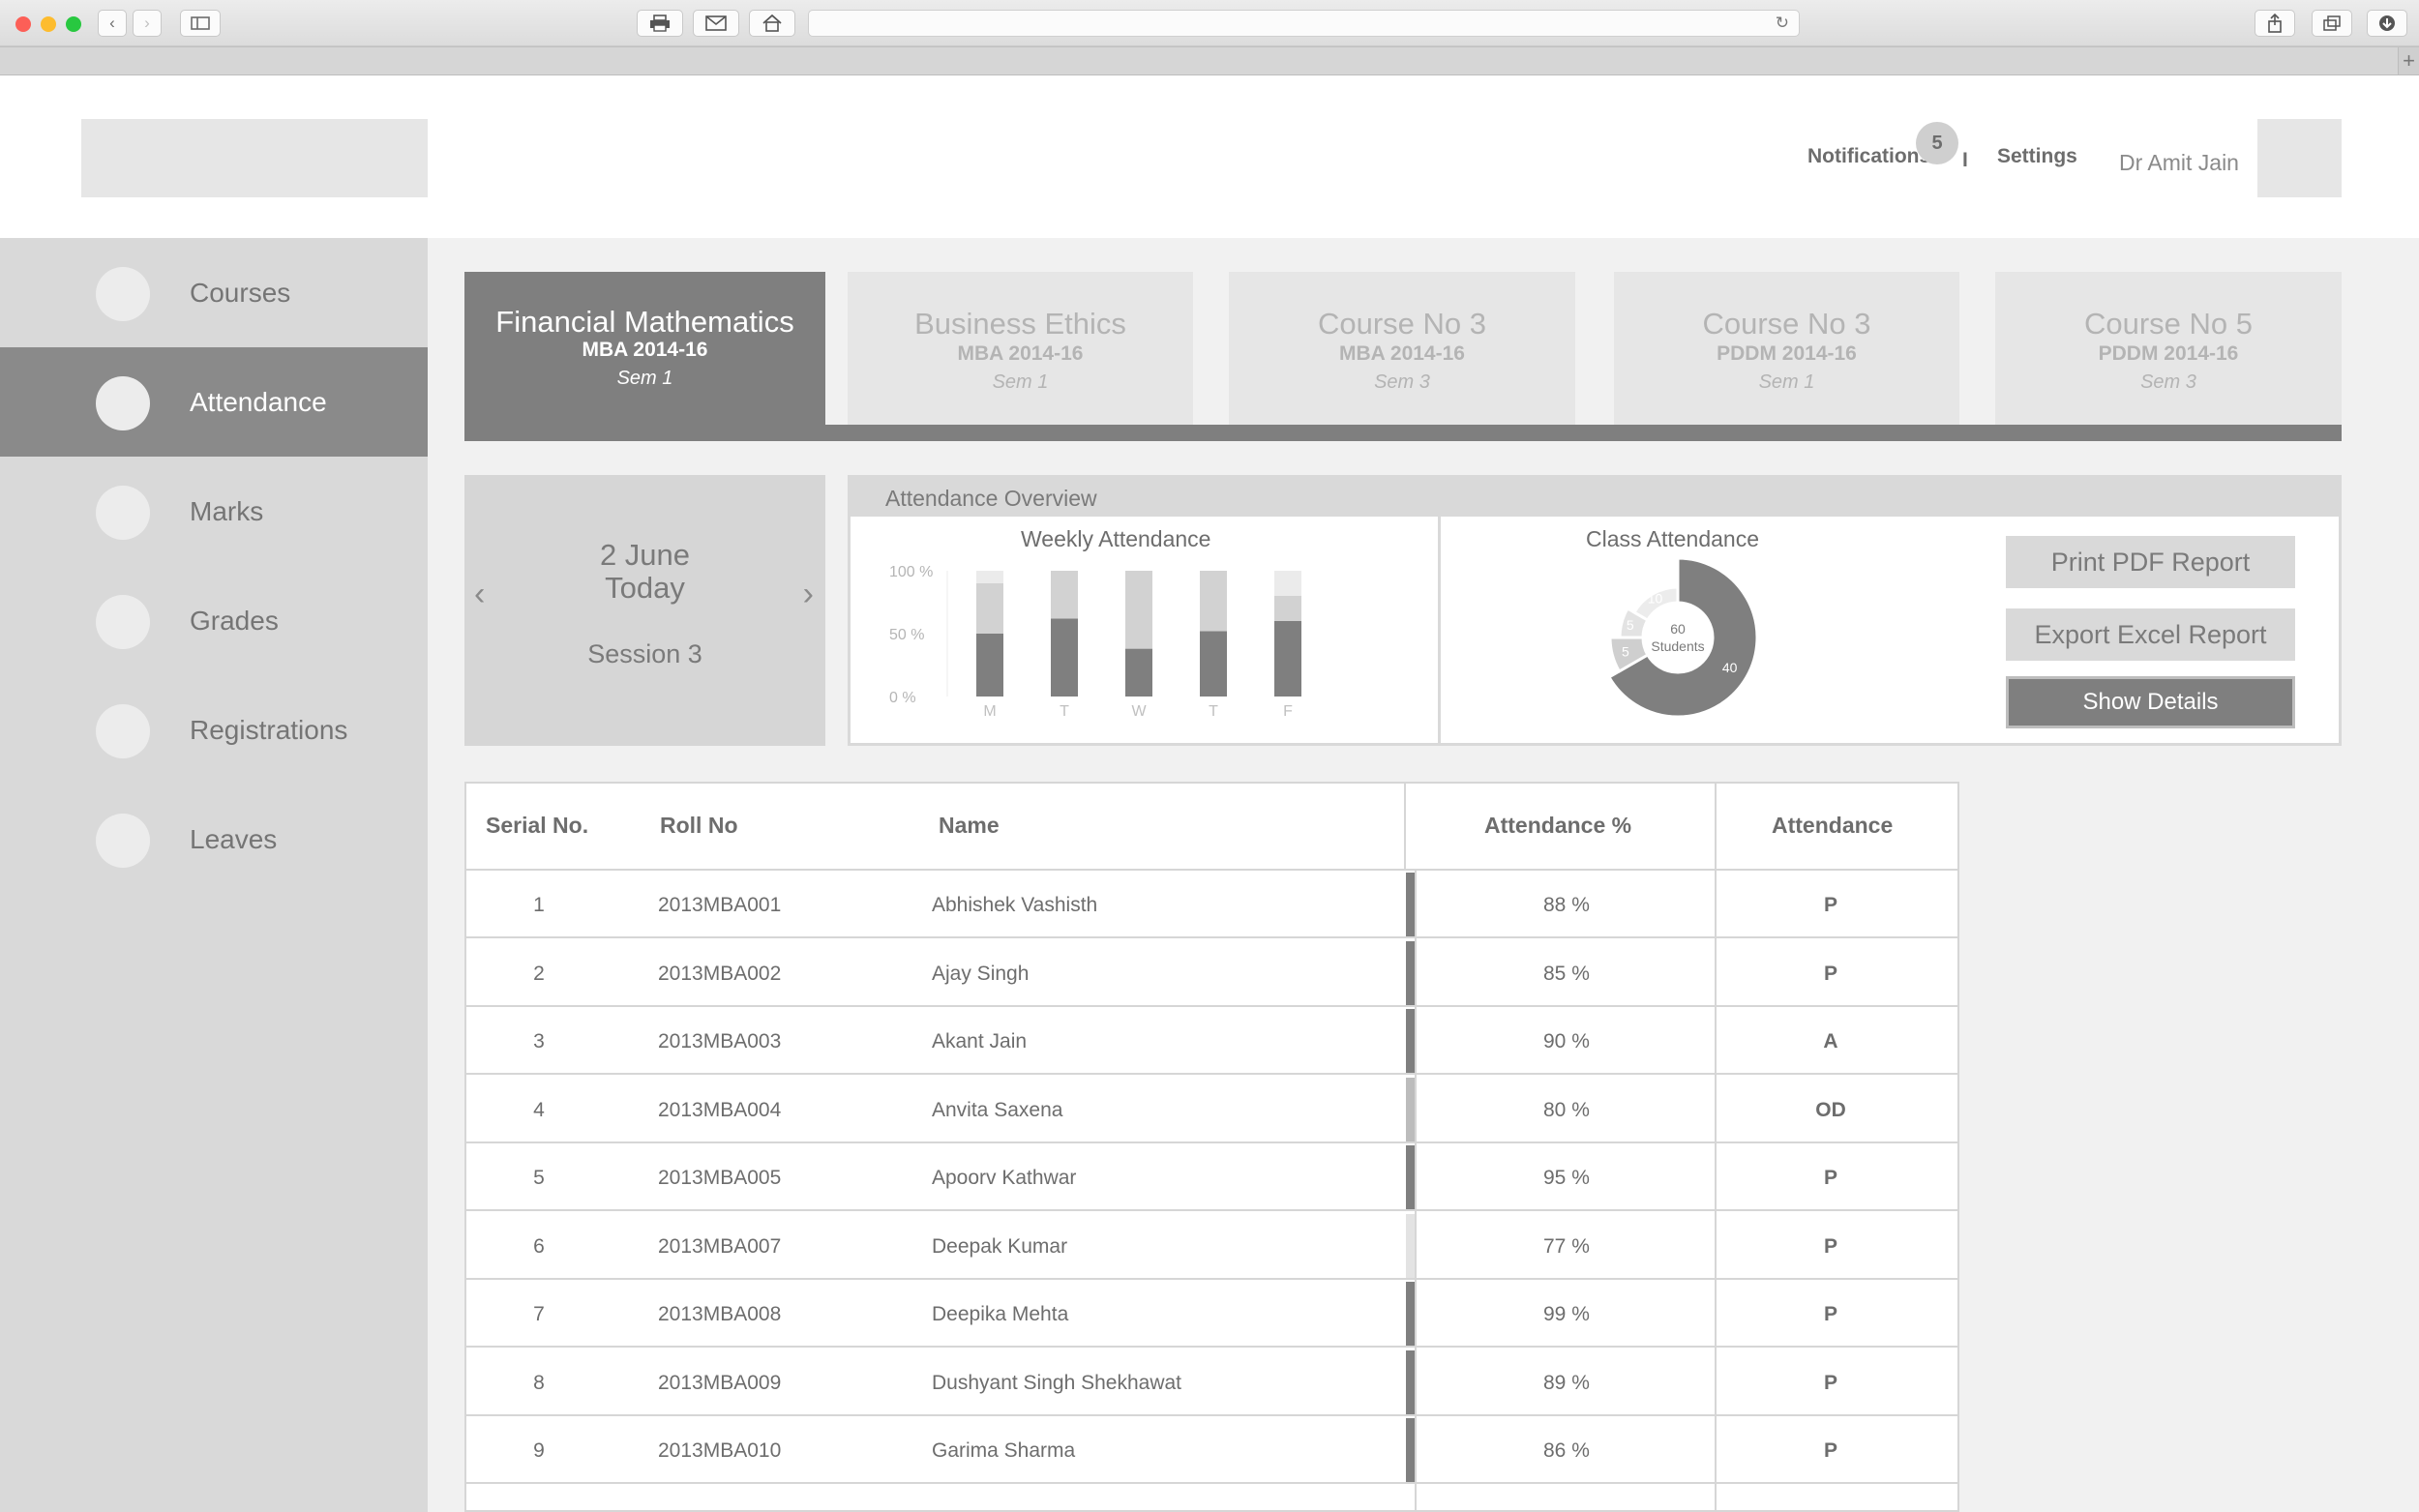 This screenshot has height=1512, width=2419. What do you see at coordinates (1212, 1246) in the screenshot?
I see `table-row: 6 2013MBA007 Deepak Kumar 77 % P` at bounding box center [1212, 1246].